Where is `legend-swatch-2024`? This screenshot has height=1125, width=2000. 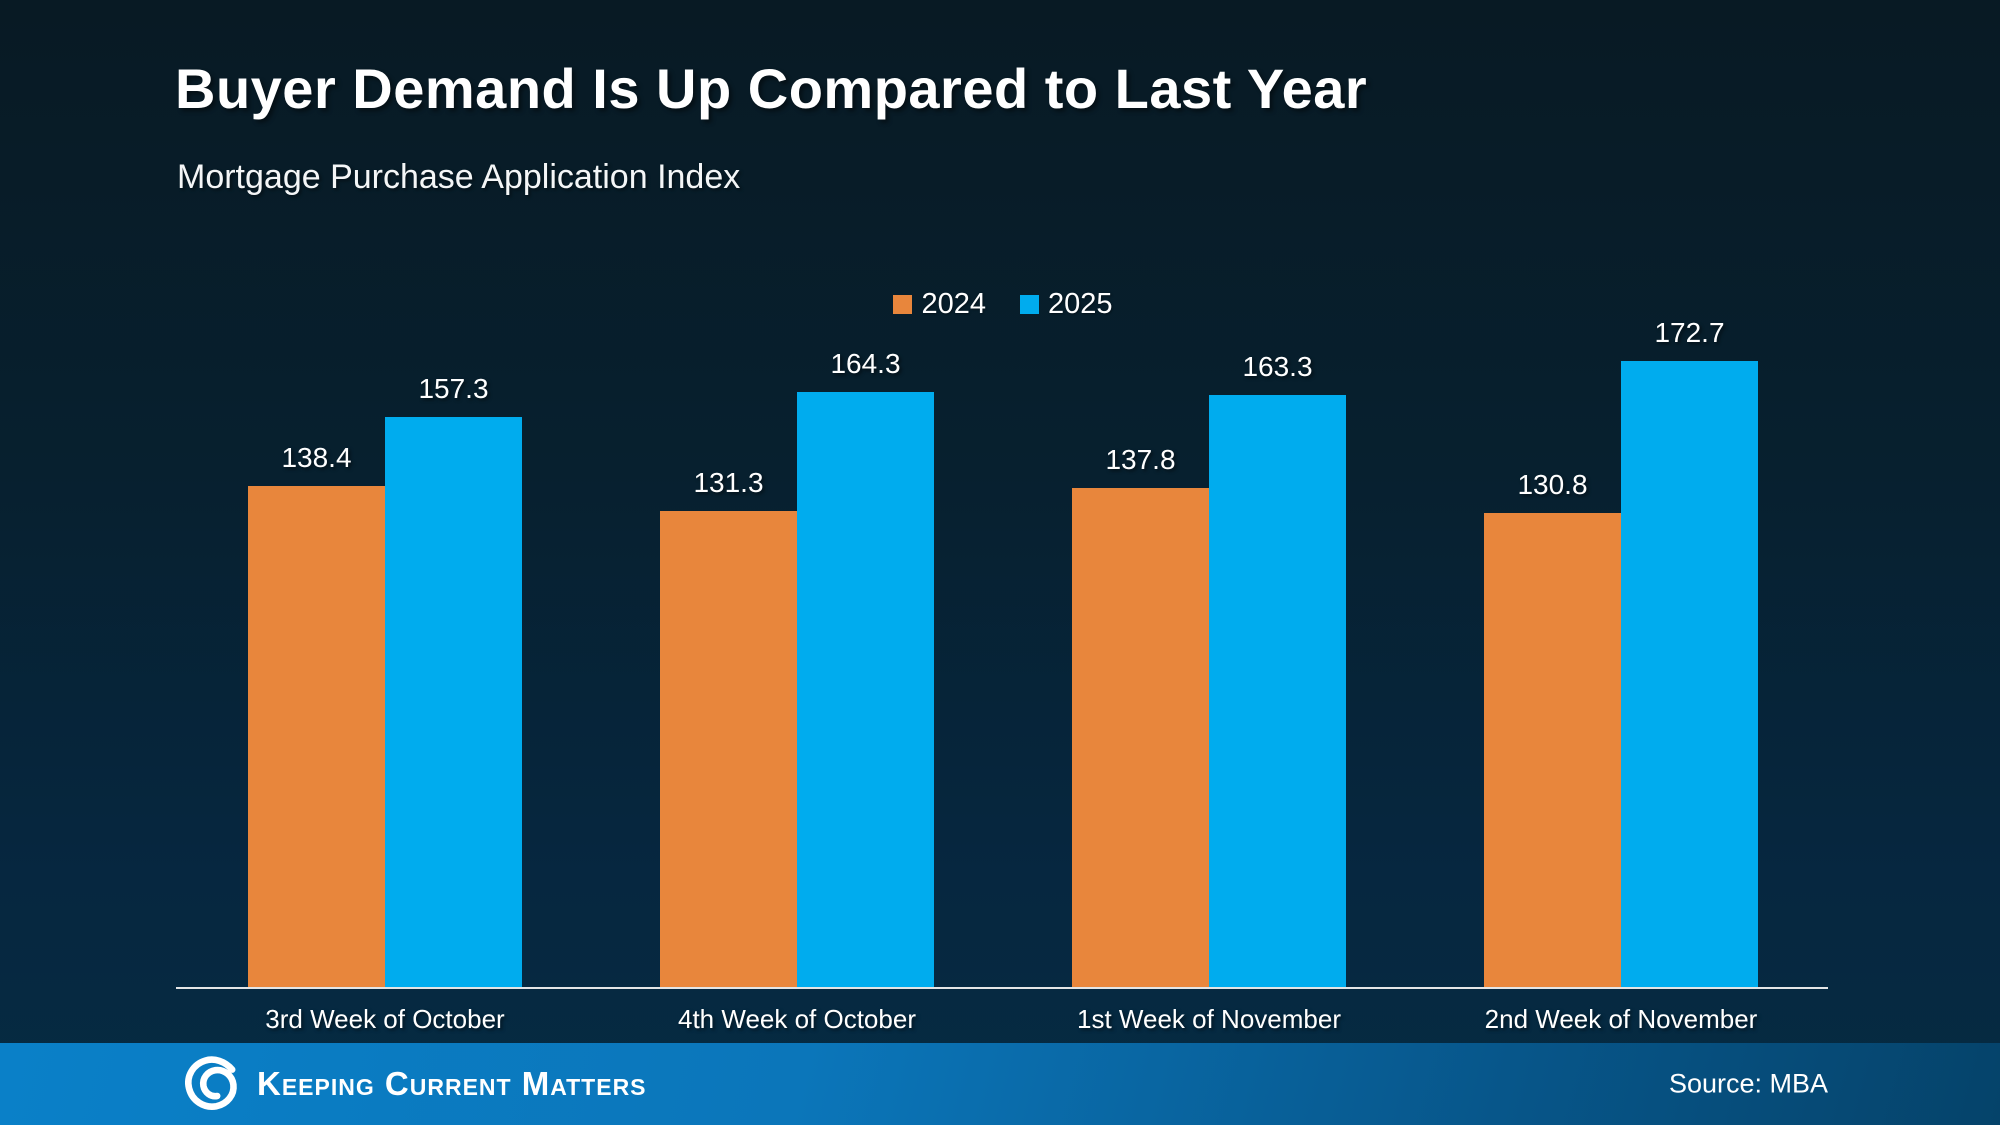
legend-swatch-2024 is located at coordinates (903, 304).